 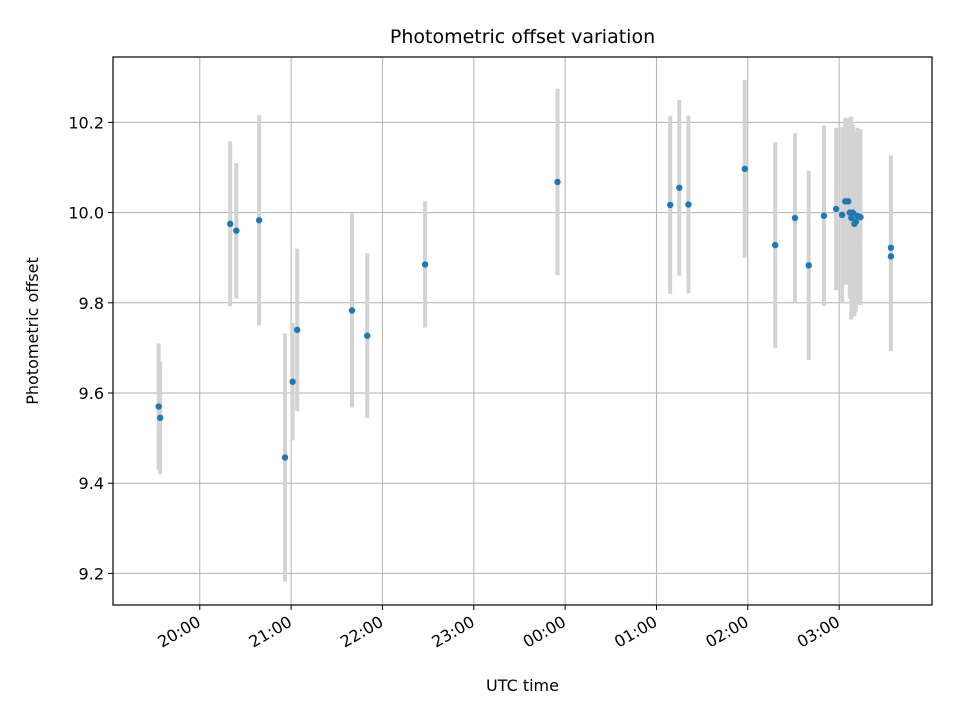 I want to click on y-tick-label: 9.2, so click(x=91, y=573).